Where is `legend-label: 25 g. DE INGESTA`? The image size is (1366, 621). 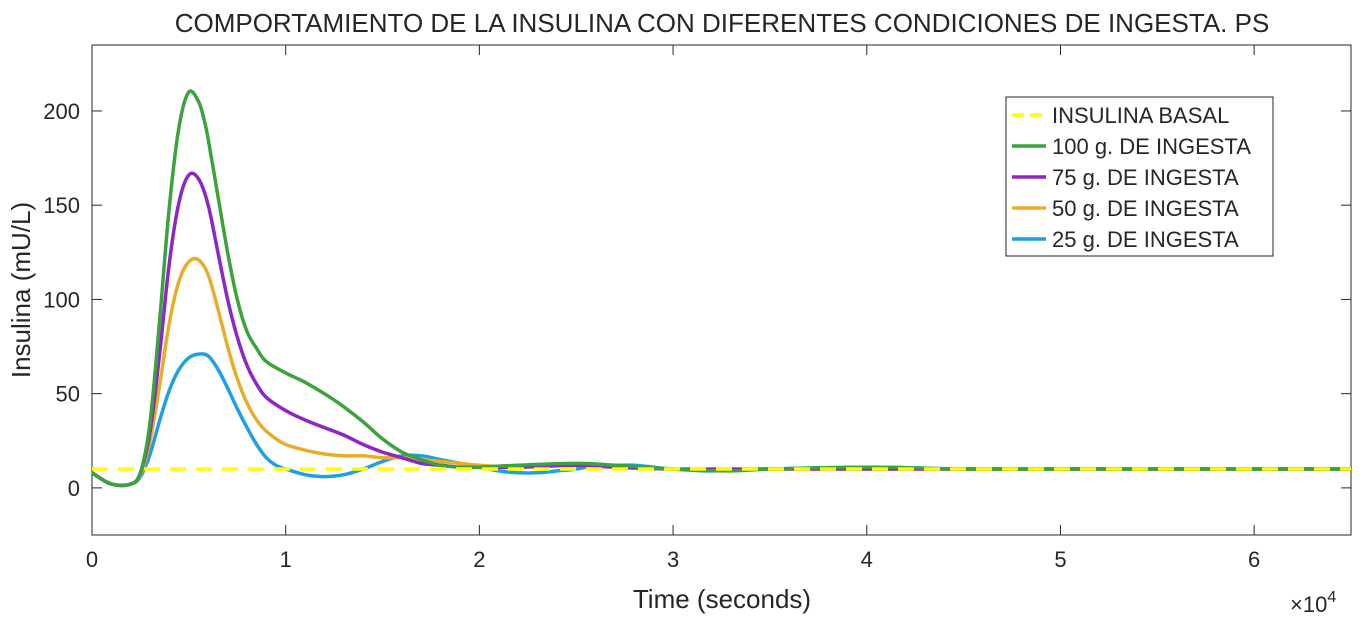 legend-label: 25 g. DE INGESTA is located at coordinates (1145, 239).